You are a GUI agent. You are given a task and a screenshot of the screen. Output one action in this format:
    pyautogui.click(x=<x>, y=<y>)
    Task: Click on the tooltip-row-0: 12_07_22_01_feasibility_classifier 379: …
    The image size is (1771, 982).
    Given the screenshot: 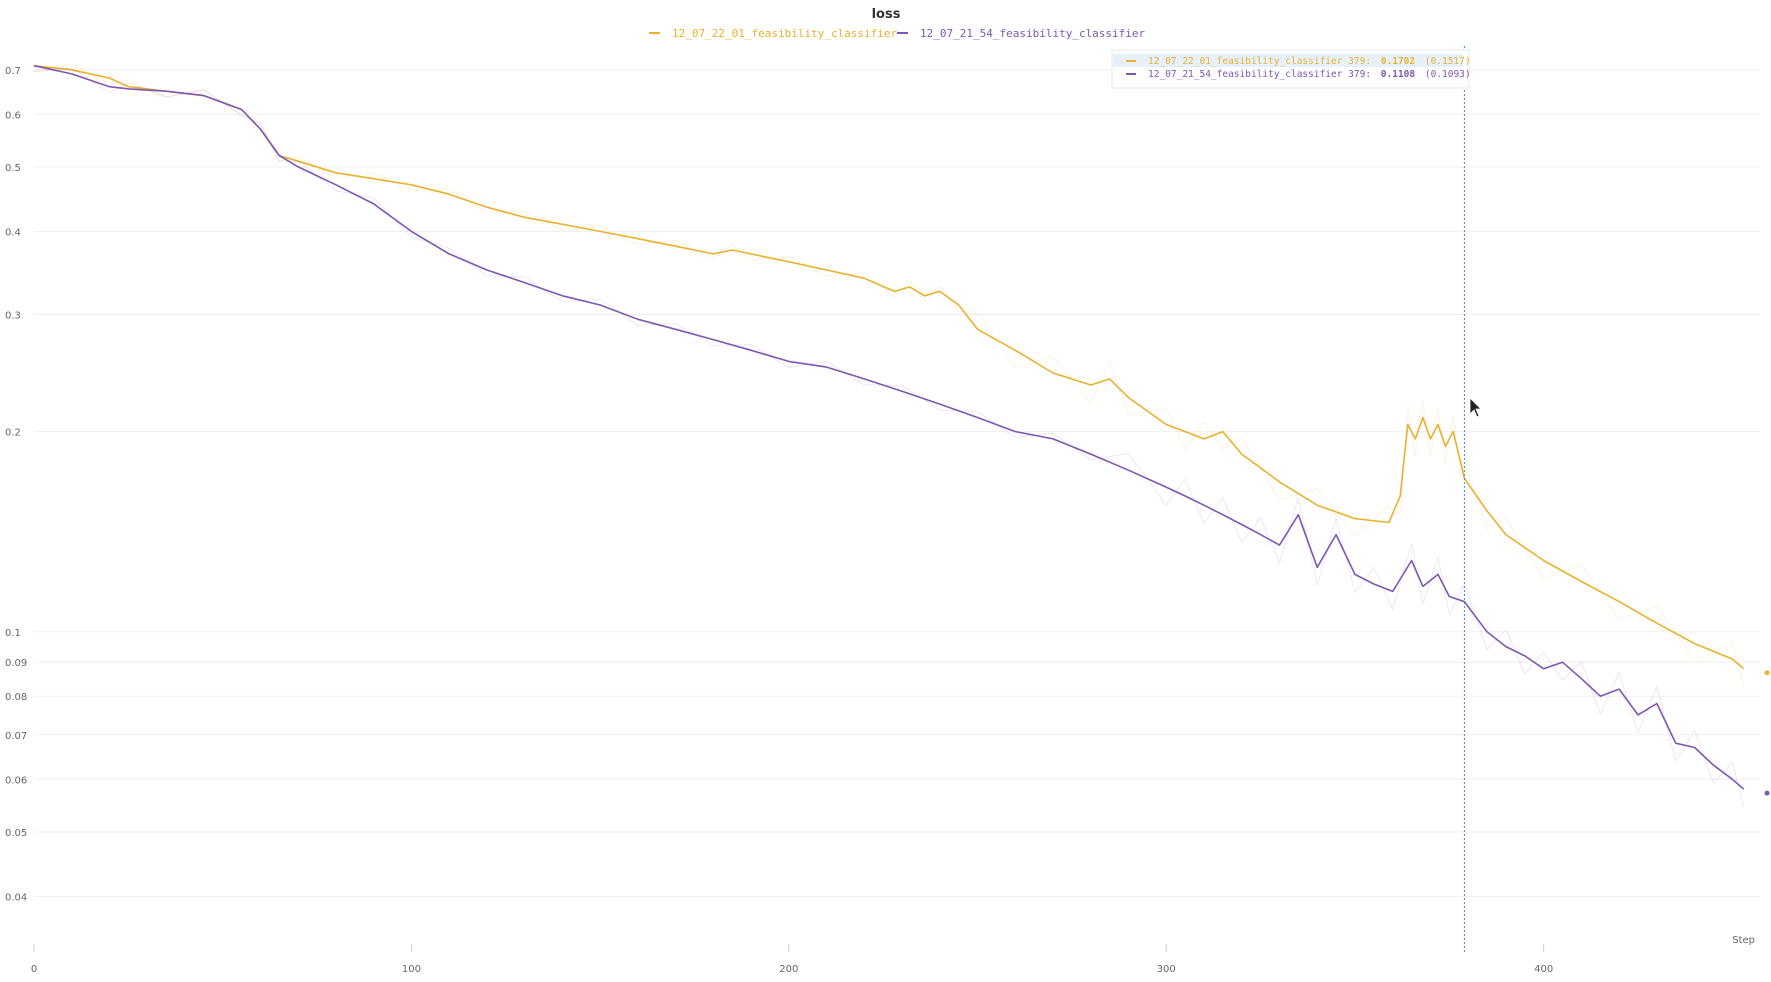 What is the action you would take?
    pyautogui.click(x=1309, y=61)
    